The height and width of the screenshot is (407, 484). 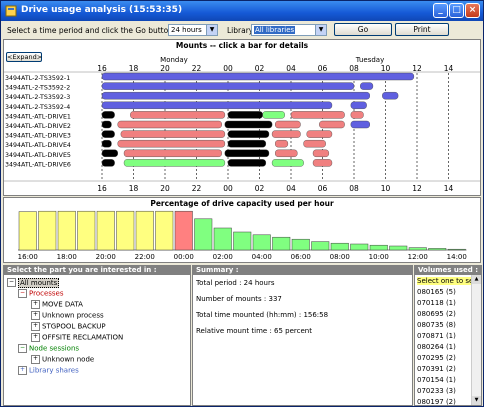 What do you see at coordinates (57, 304) in the screenshot?
I see `tree-item-process: + MOVE DATA` at bounding box center [57, 304].